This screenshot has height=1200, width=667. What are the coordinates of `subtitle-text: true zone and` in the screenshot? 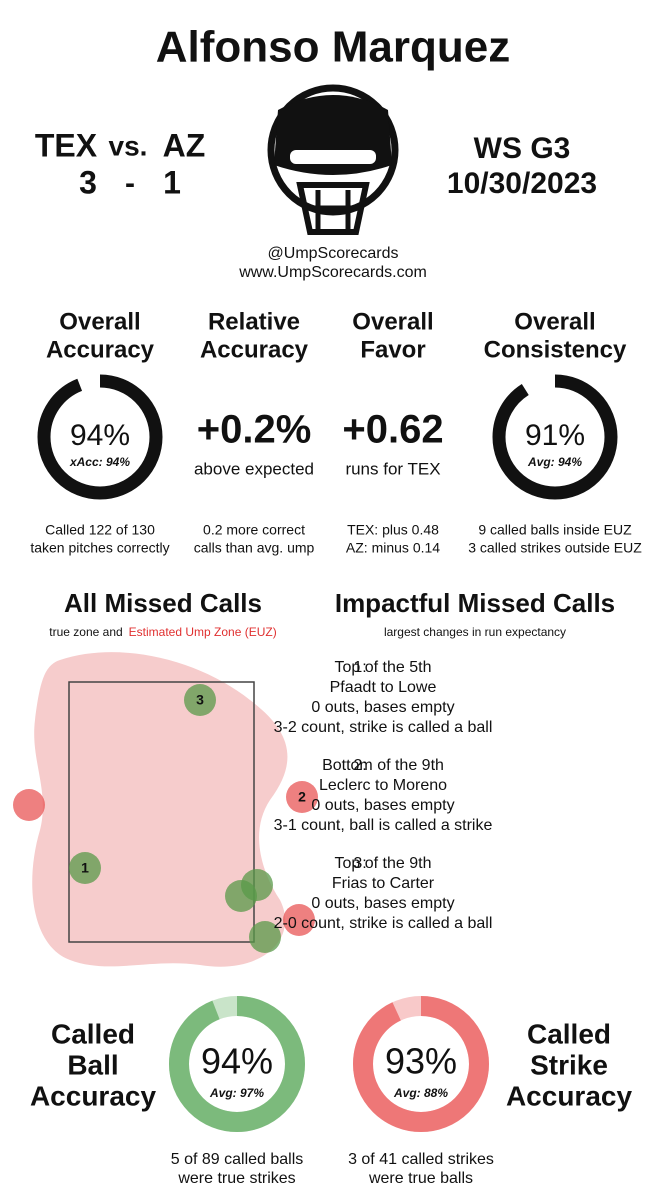 It's located at (85, 632).